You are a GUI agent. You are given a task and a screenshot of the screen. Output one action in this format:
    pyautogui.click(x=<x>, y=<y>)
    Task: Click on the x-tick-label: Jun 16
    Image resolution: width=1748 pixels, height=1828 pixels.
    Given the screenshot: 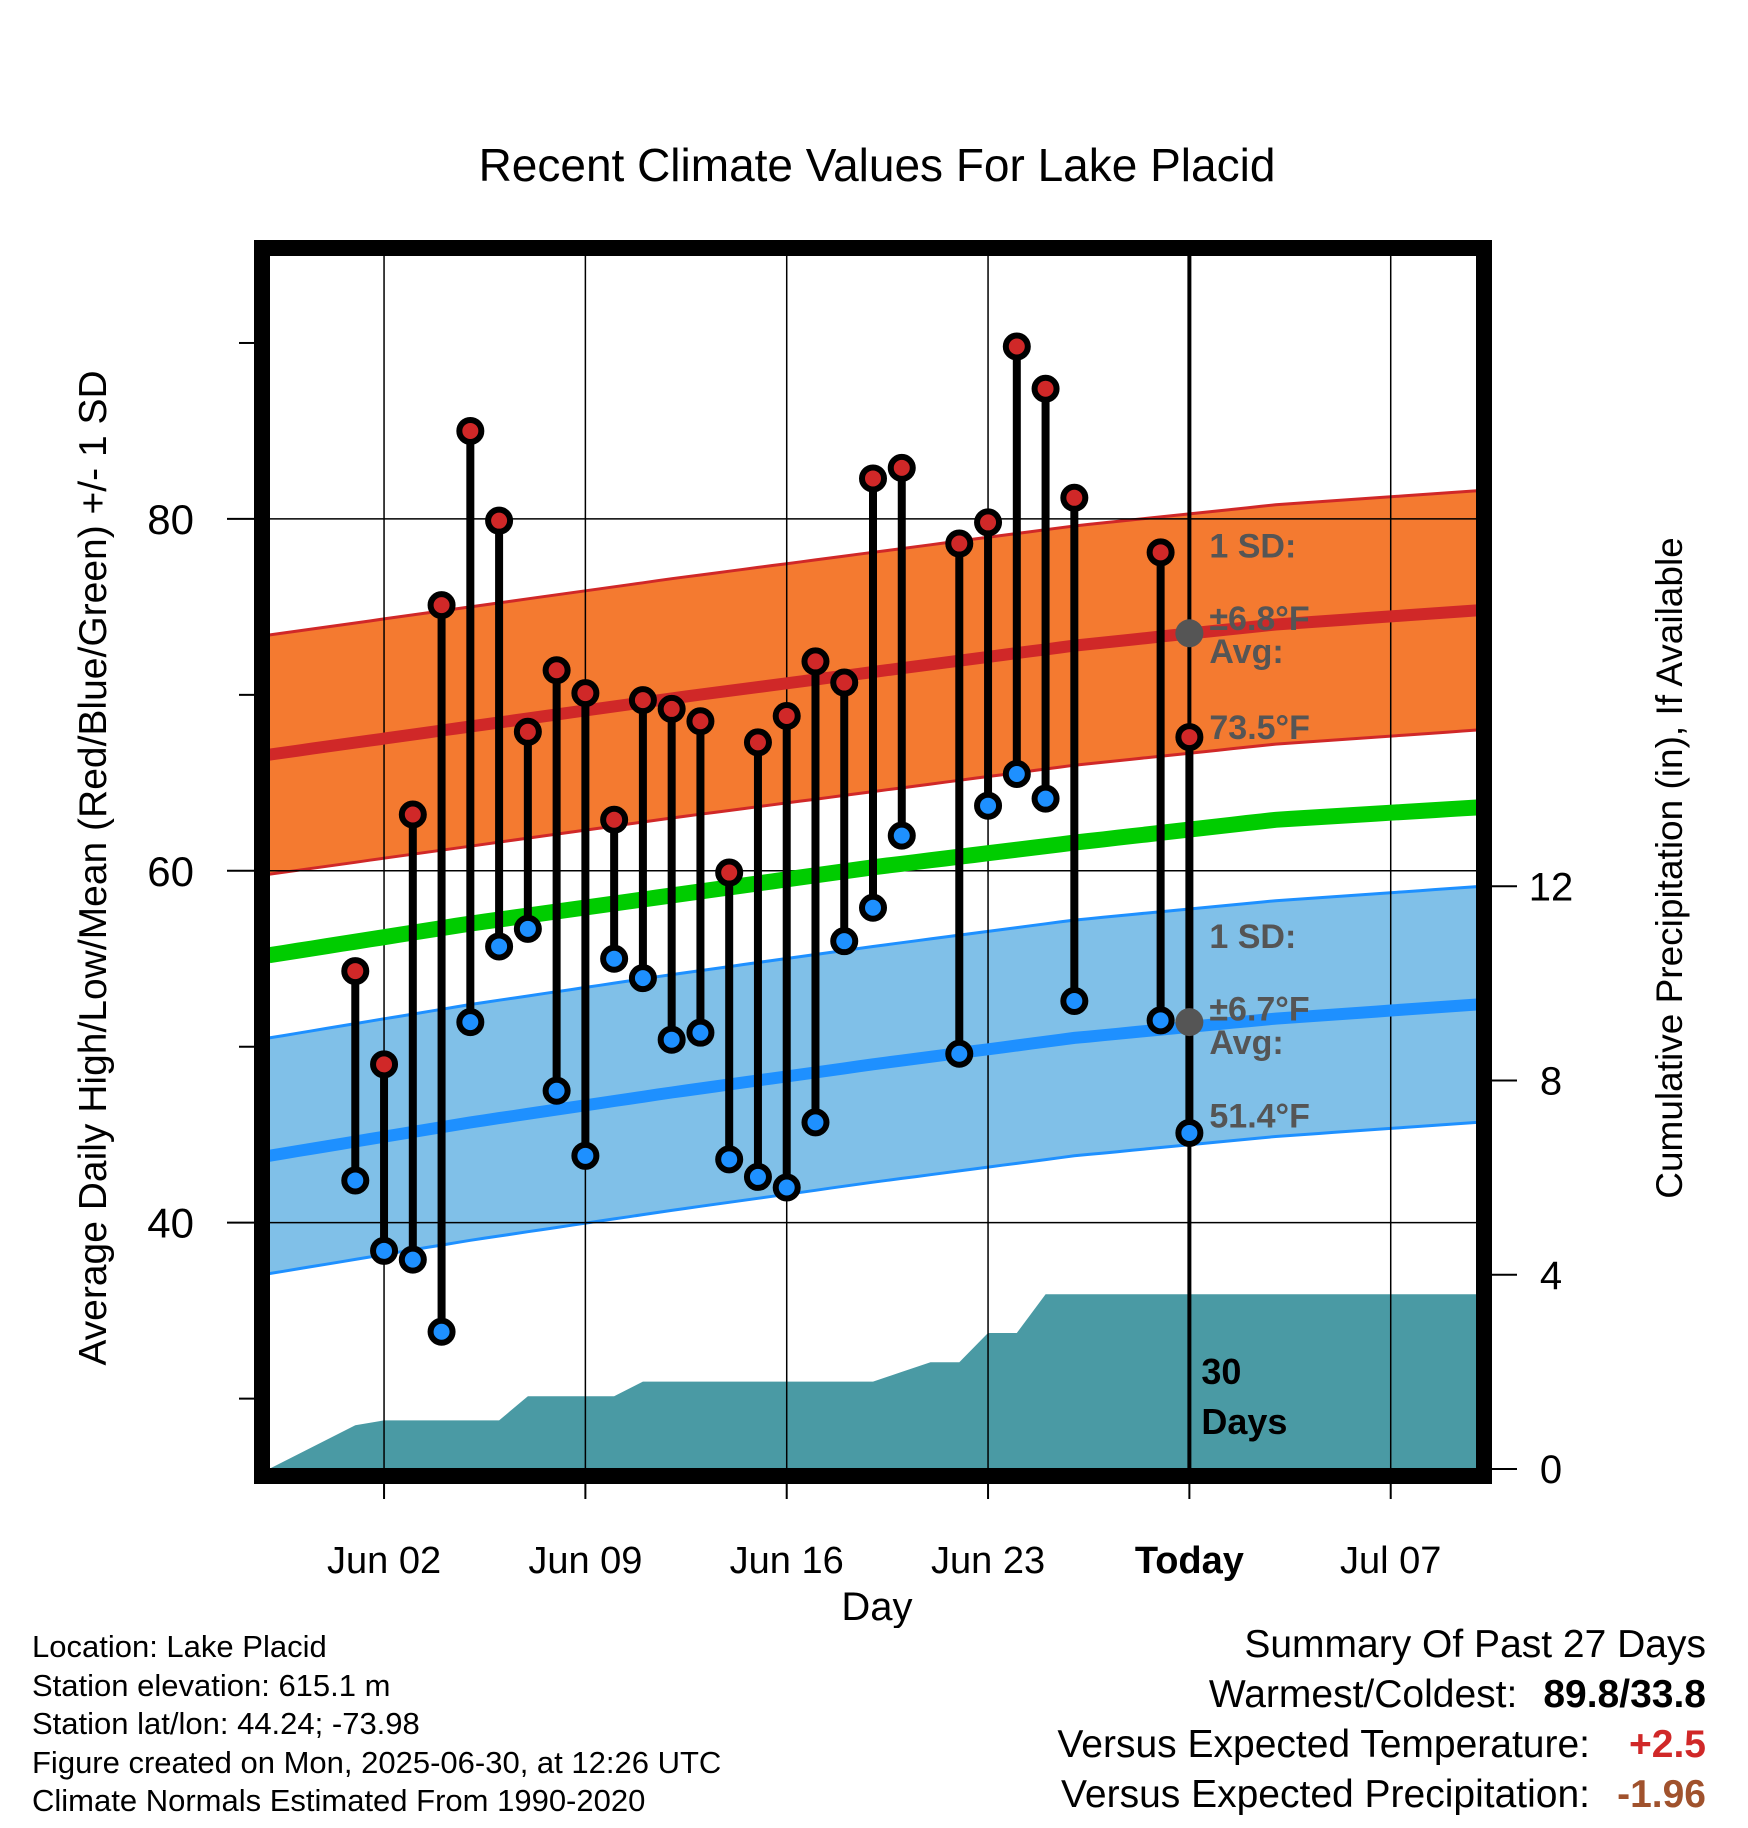 What is the action you would take?
    pyautogui.click(x=787, y=1561)
    